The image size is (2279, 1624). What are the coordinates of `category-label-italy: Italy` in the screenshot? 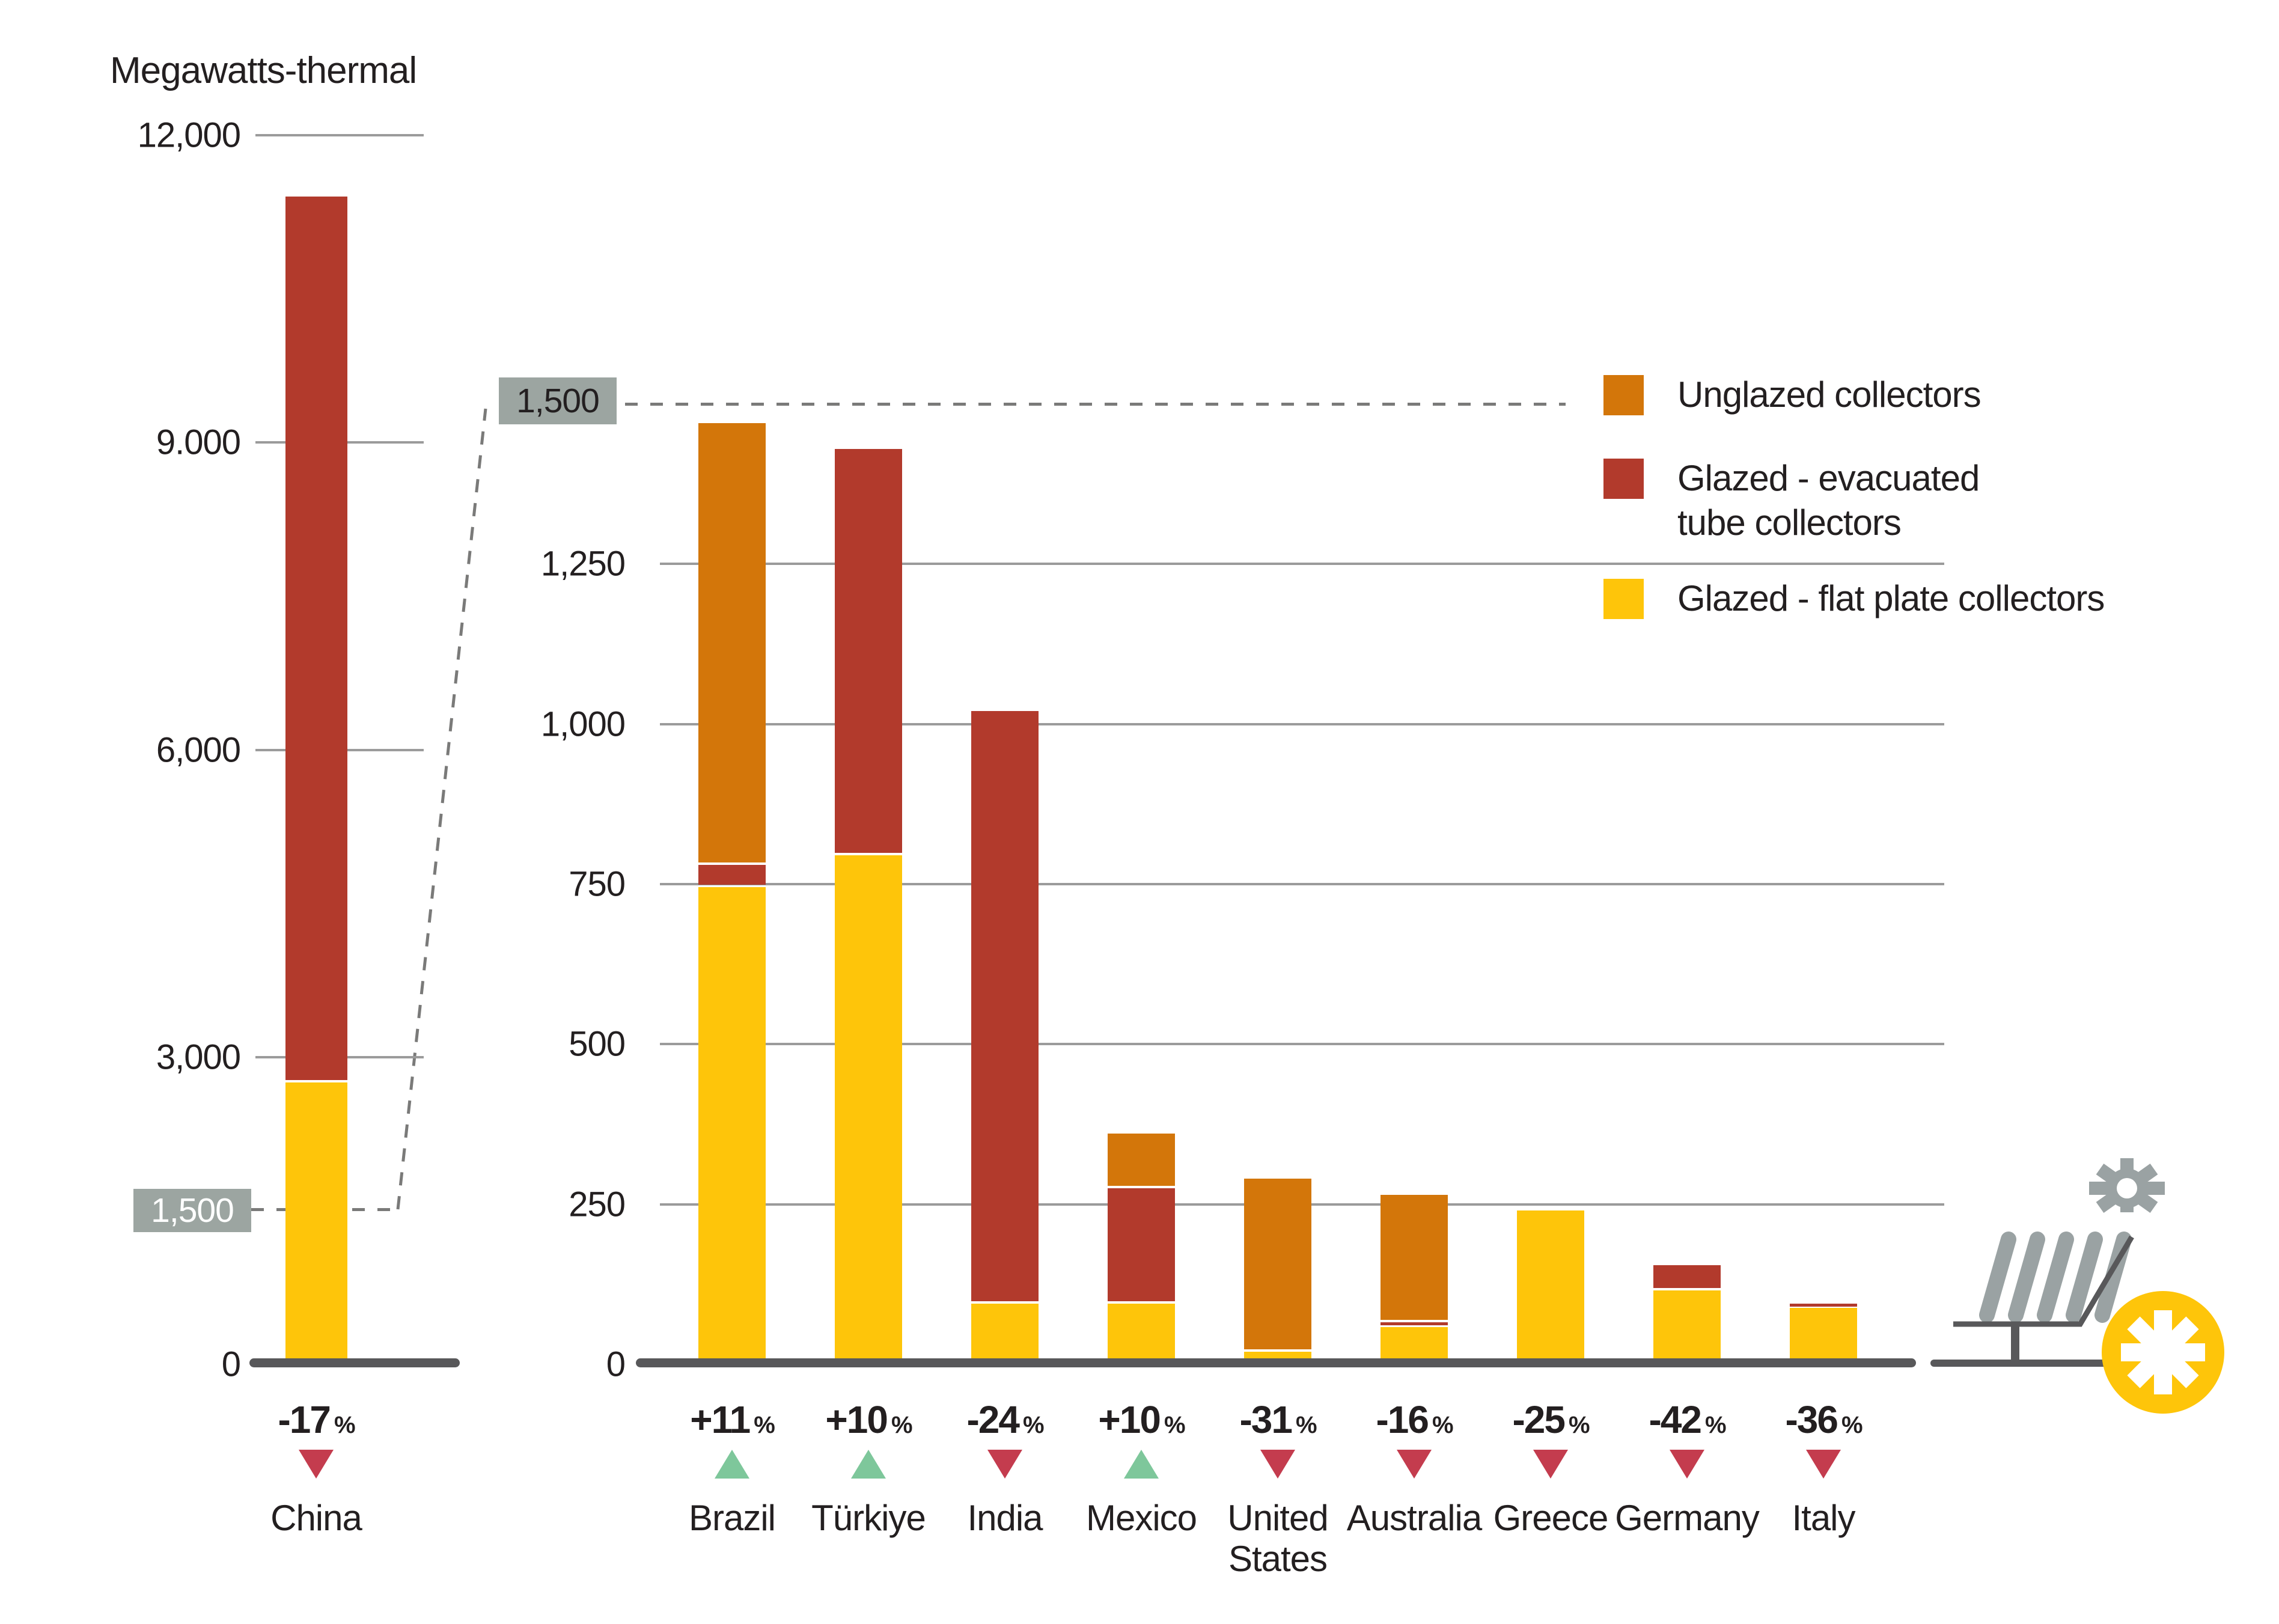 It's located at (1823, 1518).